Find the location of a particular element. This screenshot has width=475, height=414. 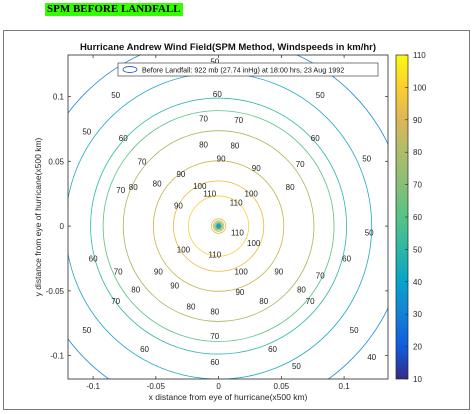

colorbar-tick-label: 110 is located at coordinates (419, 55).